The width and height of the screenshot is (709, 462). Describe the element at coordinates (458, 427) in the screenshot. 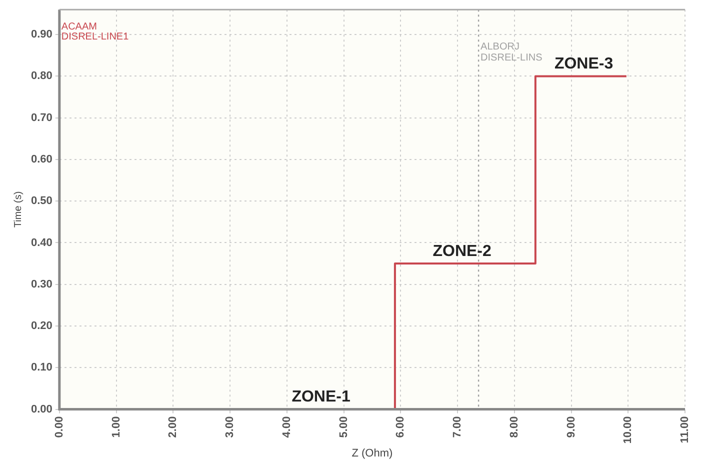

I see `x-tick-label: 7.00` at that location.